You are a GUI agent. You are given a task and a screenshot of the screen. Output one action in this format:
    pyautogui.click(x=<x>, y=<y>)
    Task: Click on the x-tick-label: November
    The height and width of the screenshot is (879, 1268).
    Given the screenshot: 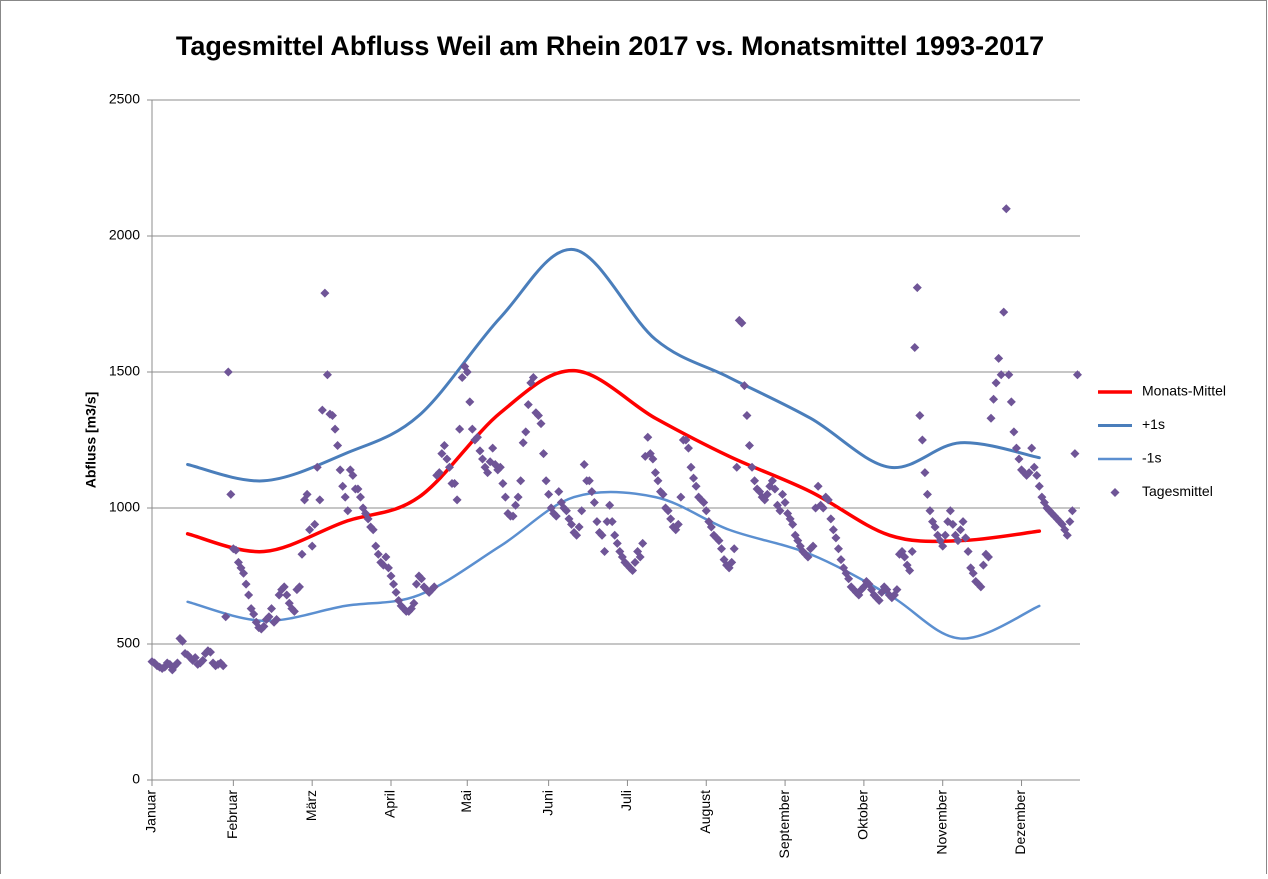 What is the action you would take?
    pyautogui.click(x=941, y=822)
    